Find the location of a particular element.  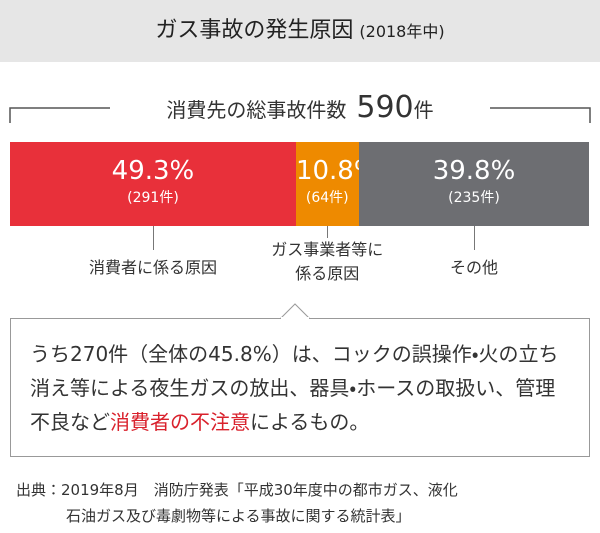

category-label: ガス事業者等に係る原因 is located at coordinates (327, 261).